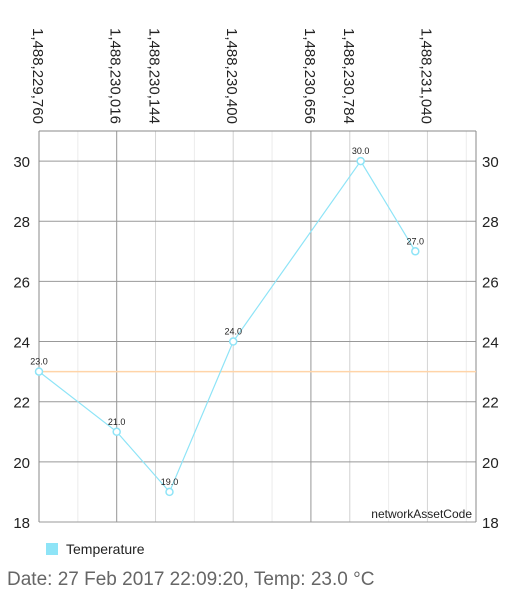  What do you see at coordinates (21, 222) in the screenshot?
I see `y-tick-label-left: 28` at bounding box center [21, 222].